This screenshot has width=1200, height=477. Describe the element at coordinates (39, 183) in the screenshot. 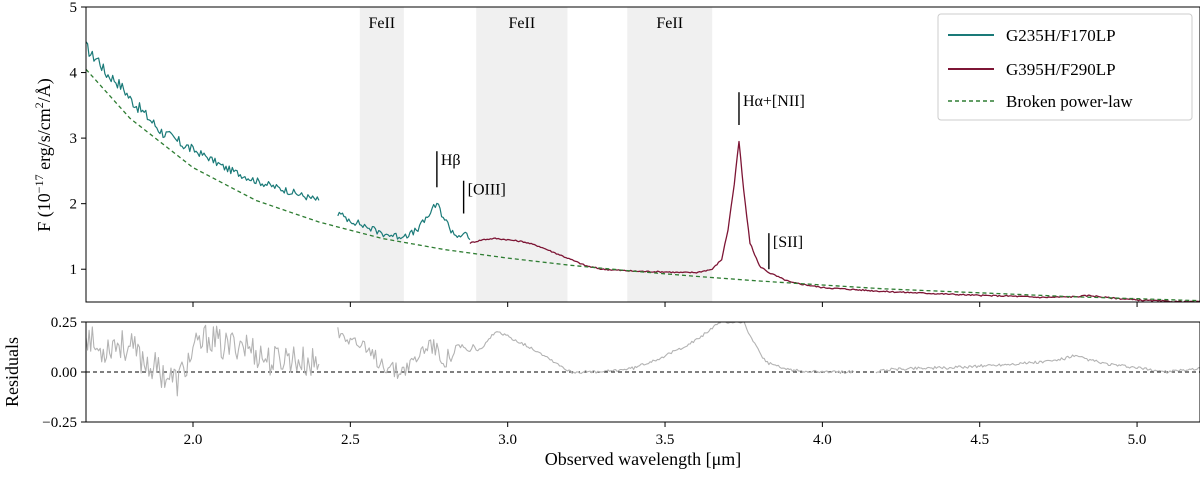

I see `ylabel-exp: −17` at that location.